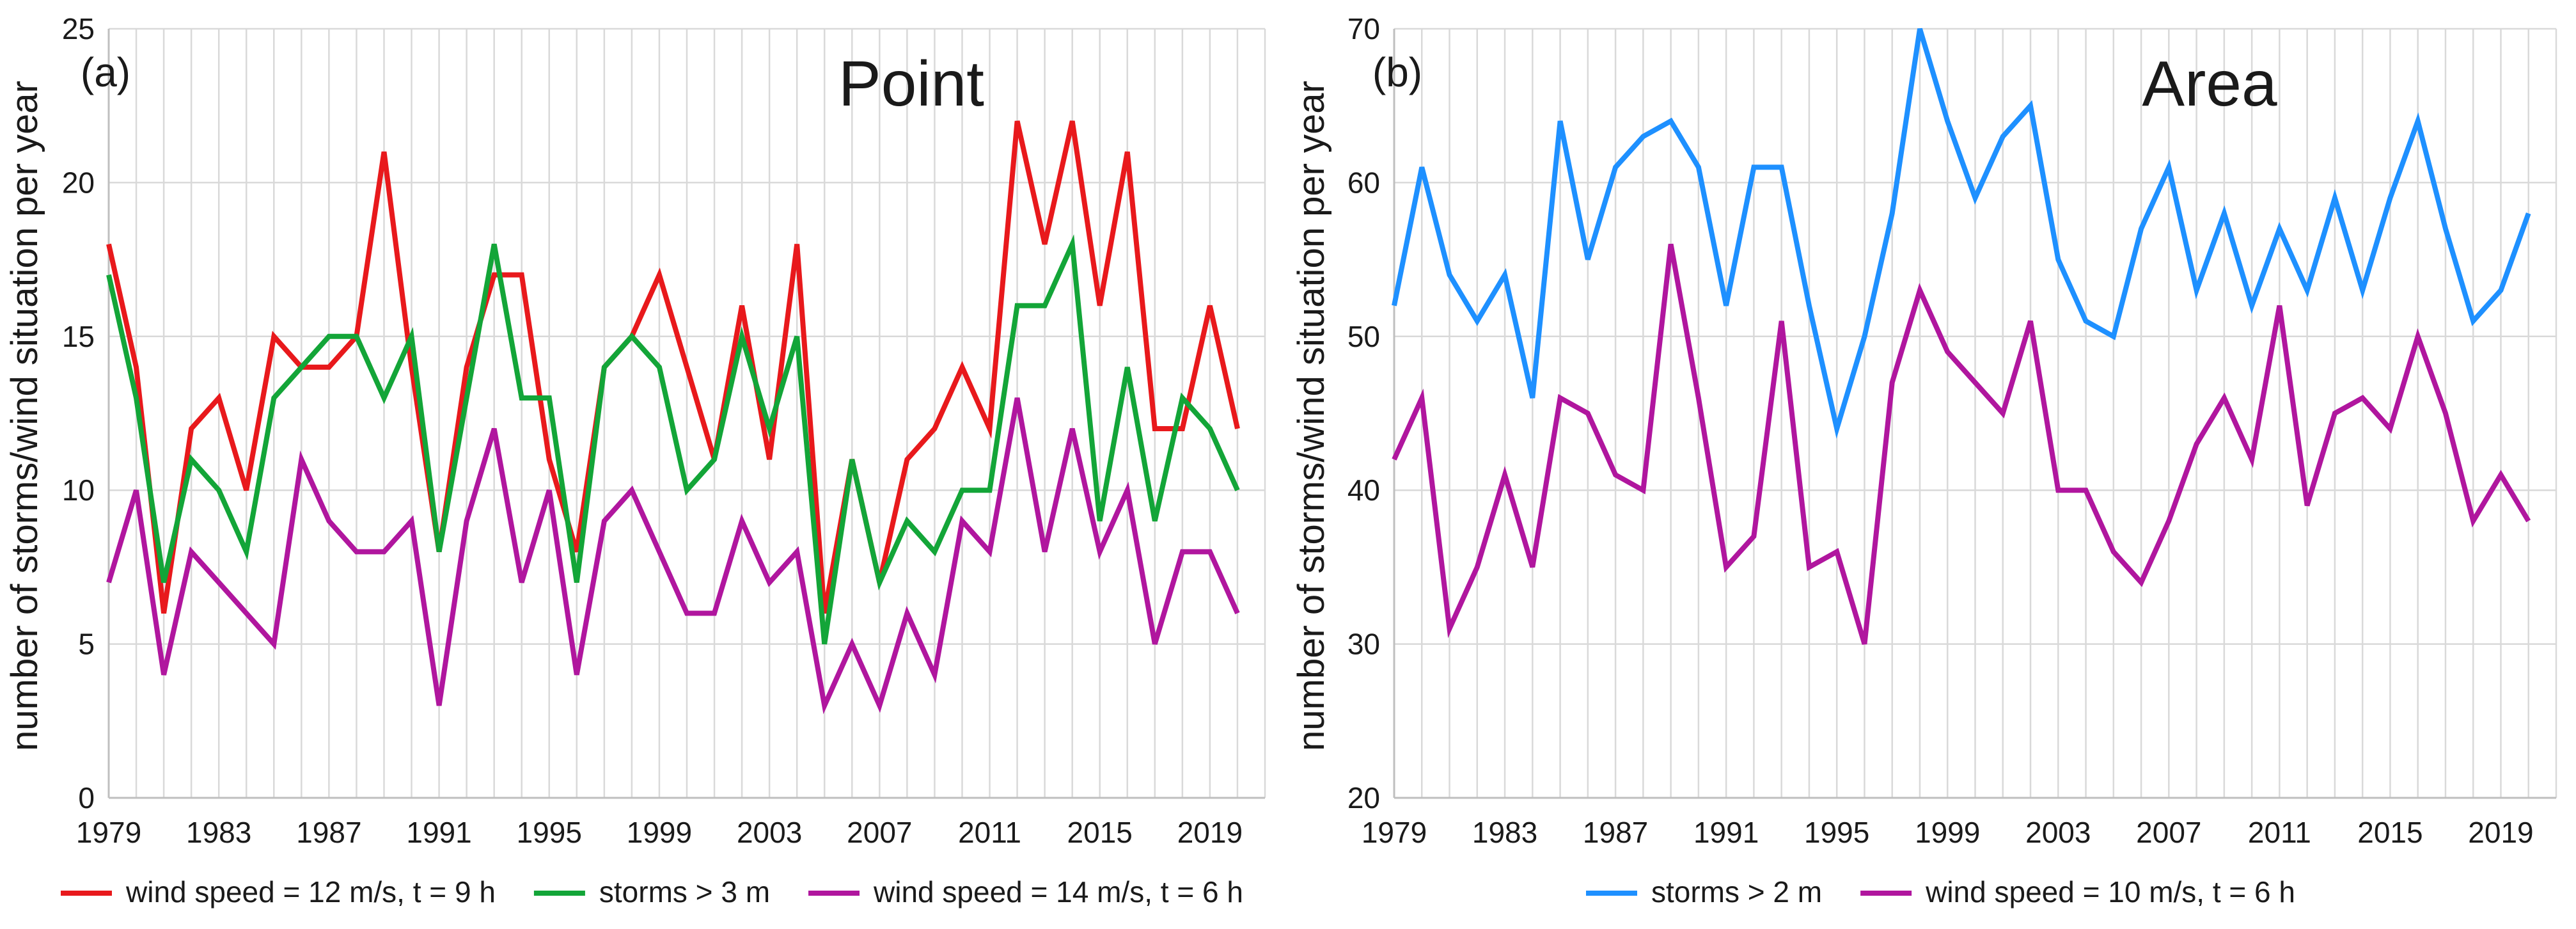 The width and height of the screenshot is (2576, 929). Describe the element at coordinates (2390, 832) in the screenshot. I see `panel-b-xtick-label: 2015` at that location.